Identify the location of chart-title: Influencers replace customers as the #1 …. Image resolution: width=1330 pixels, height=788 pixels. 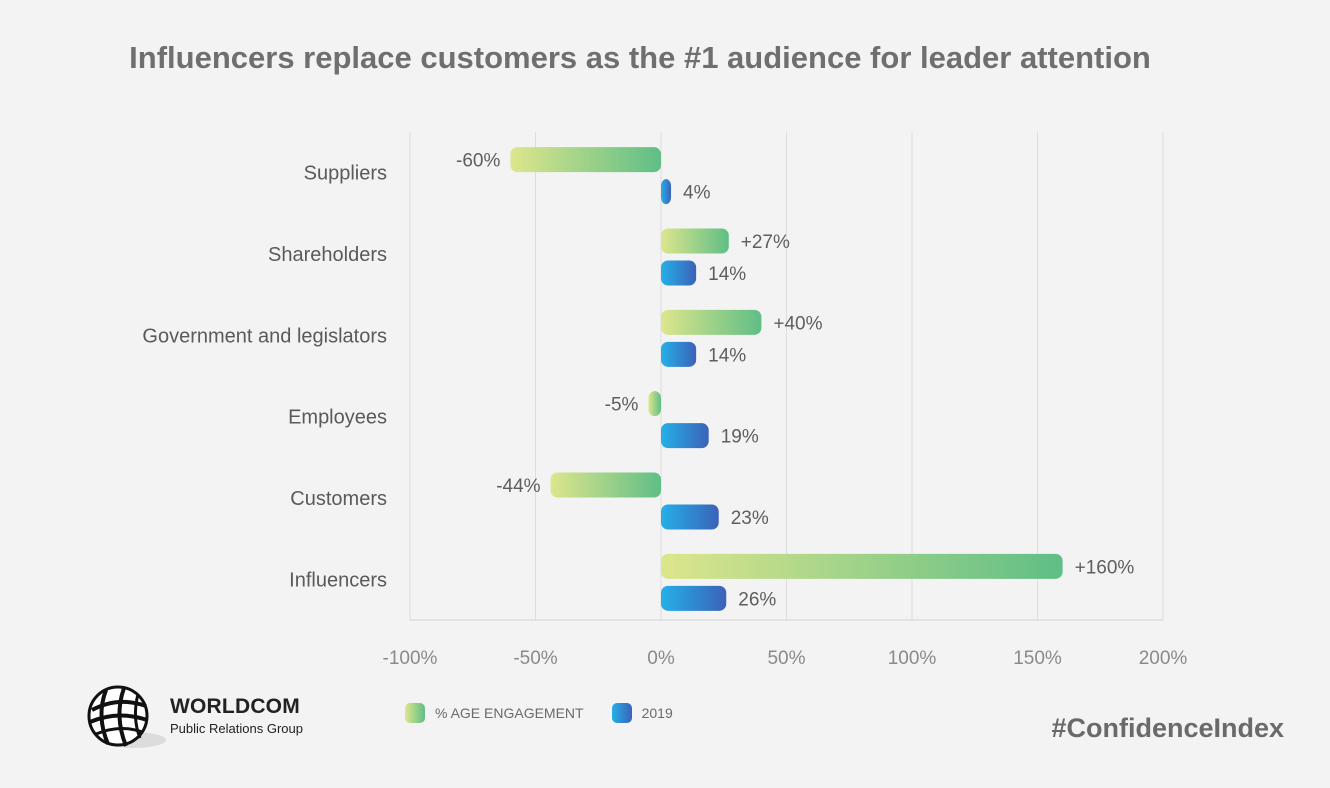
(640, 57).